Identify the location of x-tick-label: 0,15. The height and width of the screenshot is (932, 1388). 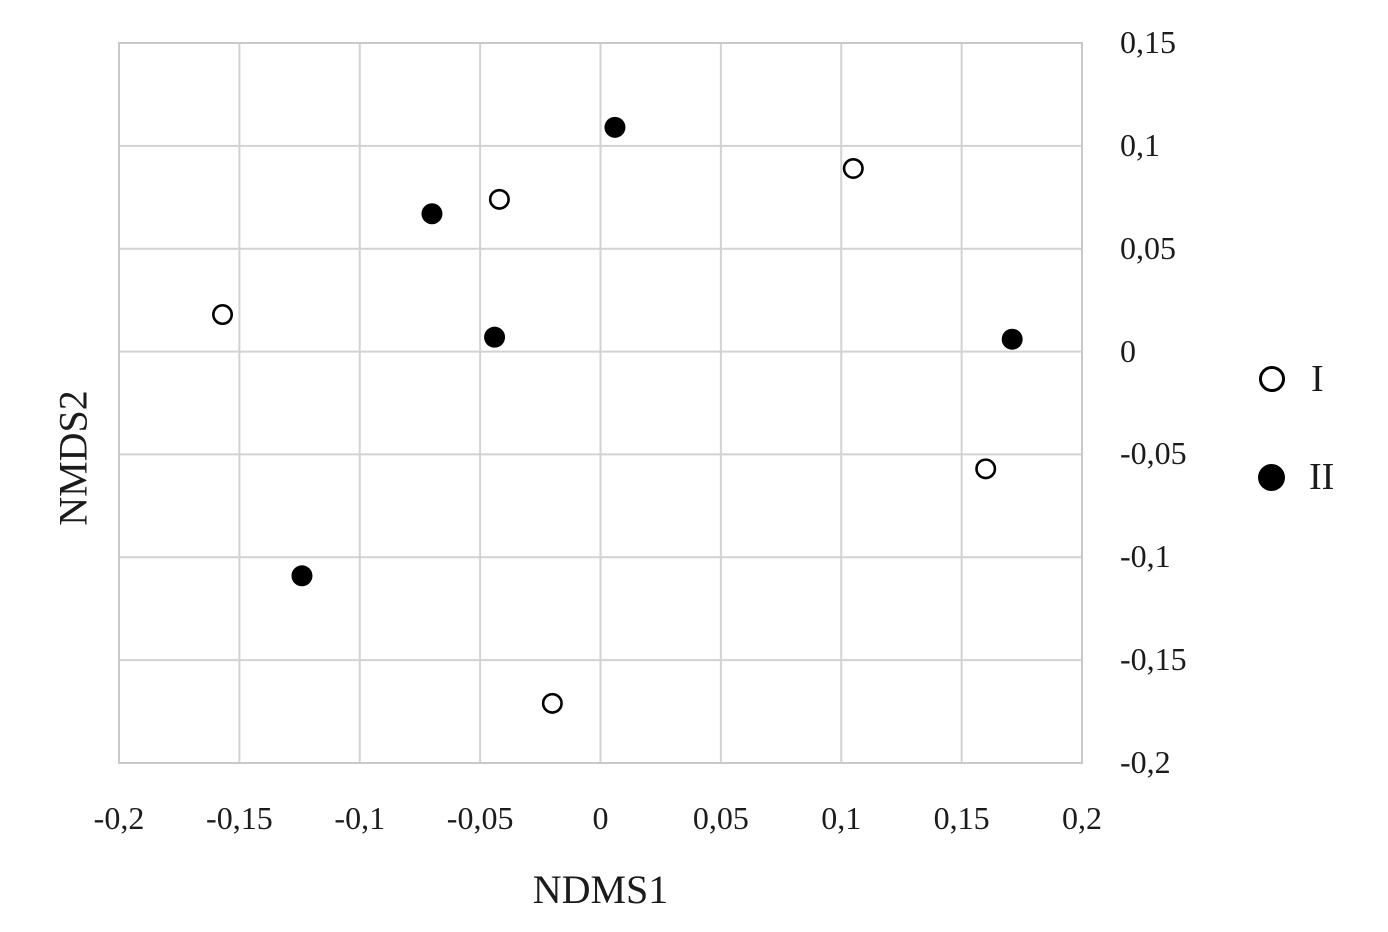
(961, 818).